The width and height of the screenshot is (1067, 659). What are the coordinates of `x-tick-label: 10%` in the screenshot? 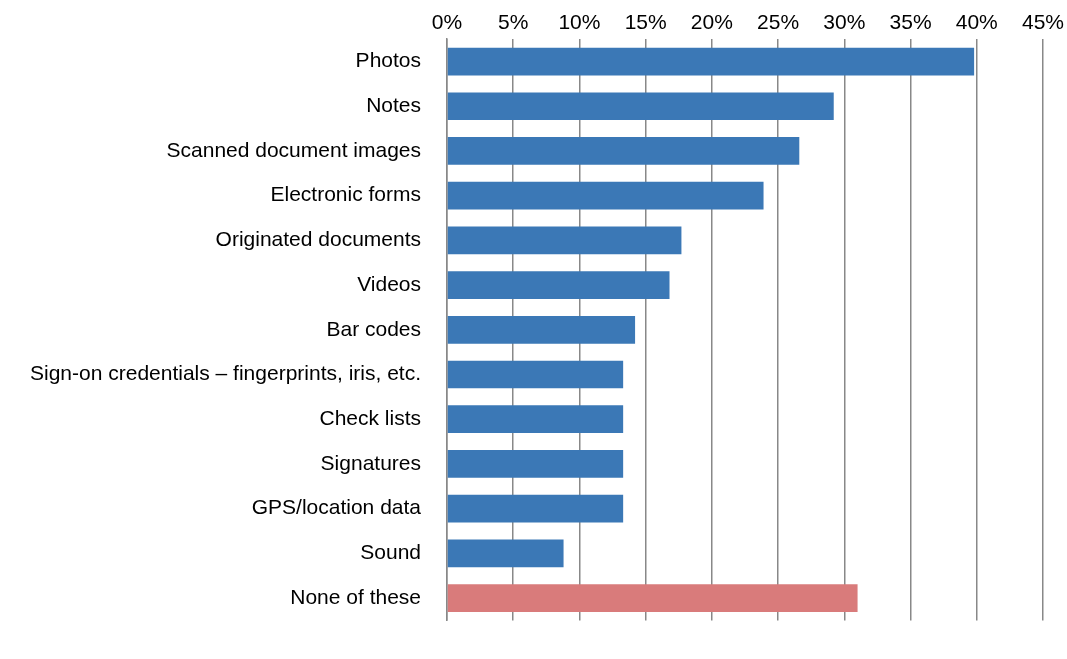 It's located at (579, 22).